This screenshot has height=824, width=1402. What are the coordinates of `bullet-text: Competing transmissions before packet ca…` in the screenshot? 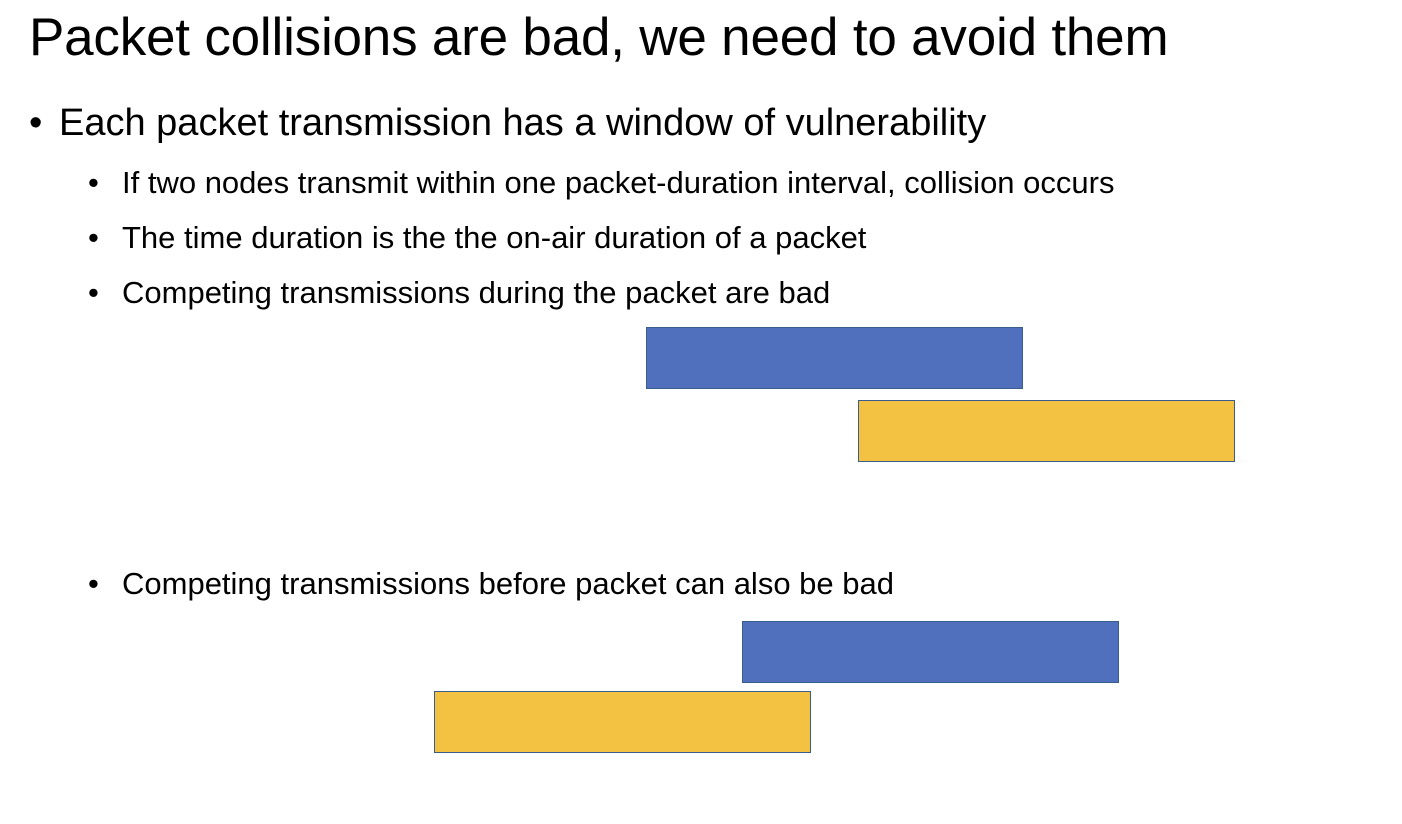 It's located at (508, 583).